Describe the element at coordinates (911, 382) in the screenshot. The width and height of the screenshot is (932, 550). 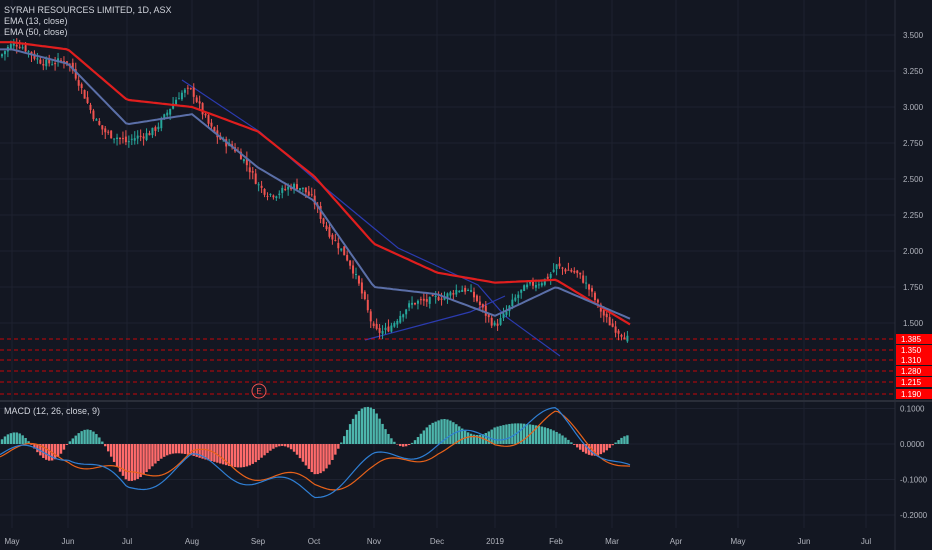
I see `price-level-label: 1.215` at that location.